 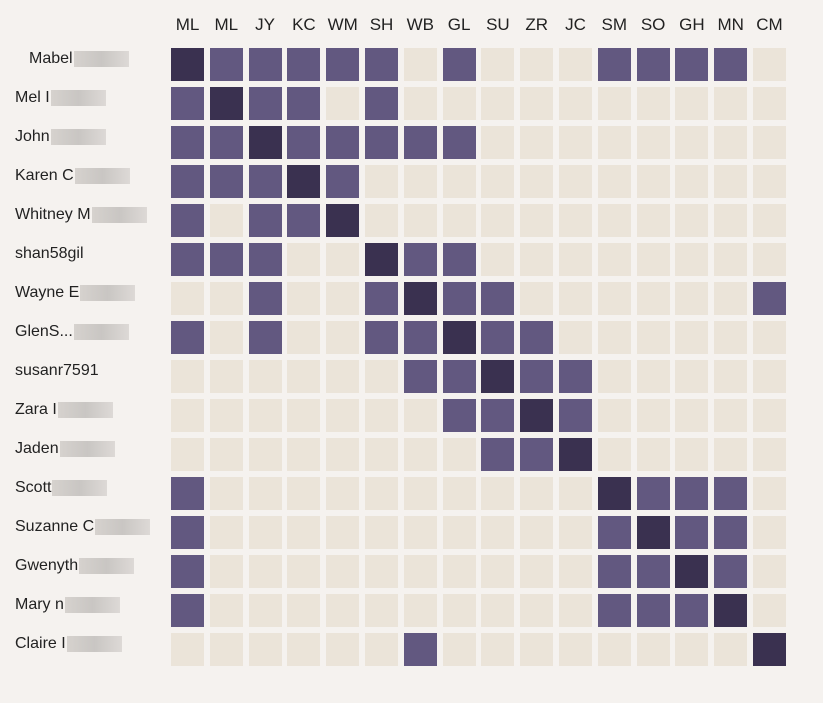 What do you see at coordinates (730, 24) in the screenshot?
I see `column-label: MN` at bounding box center [730, 24].